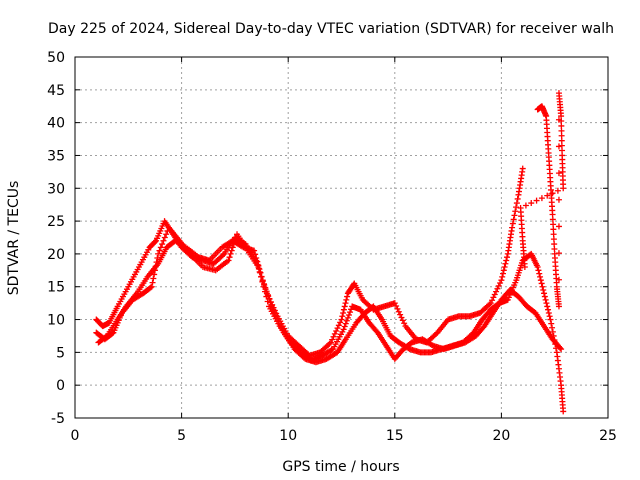 Image resolution: width=640 pixels, height=480 pixels. I want to click on y-tick-label: 45, so click(56, 91).